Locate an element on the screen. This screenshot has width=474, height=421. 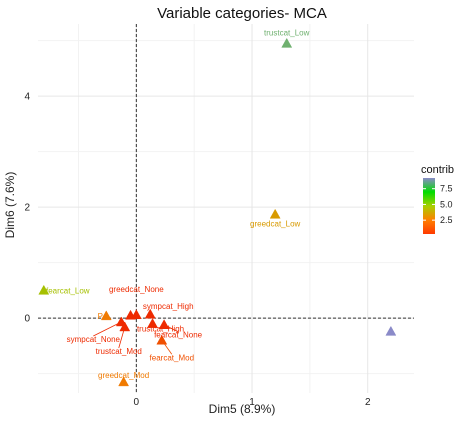
point-label-fragment: P is located at coordinates (100, 316).